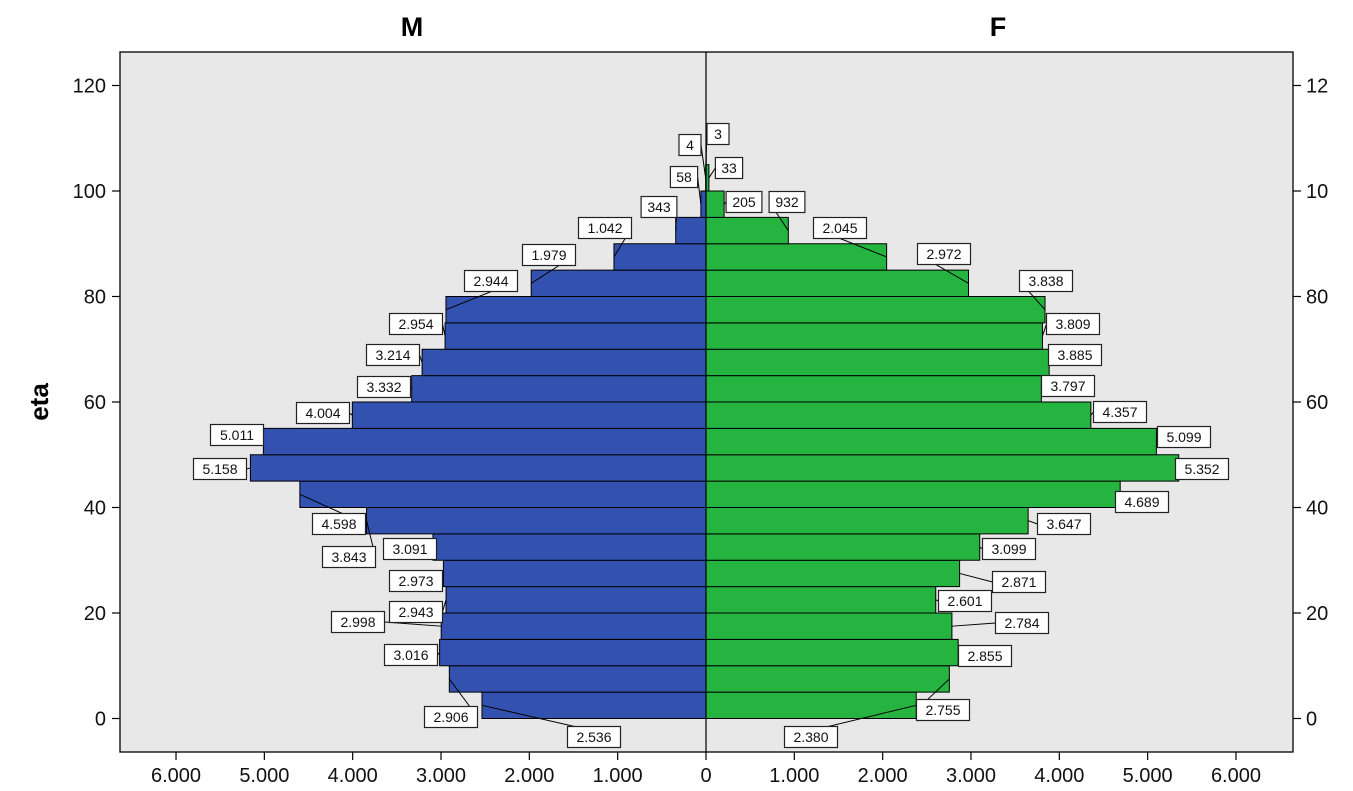  Describe the element at coordinates (998, 27) in the screenshot. I see `panel-title-f: F` at that location.